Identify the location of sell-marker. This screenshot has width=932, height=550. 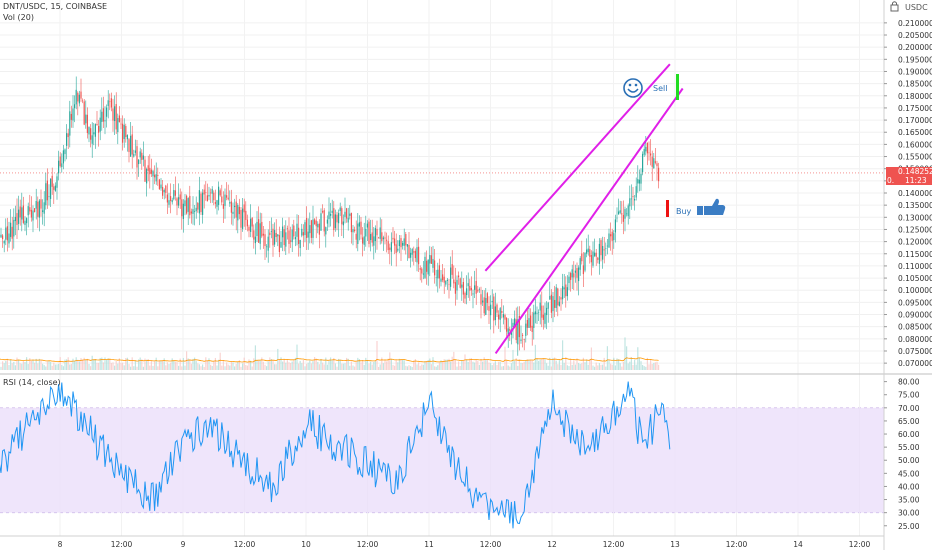
(677, 87).